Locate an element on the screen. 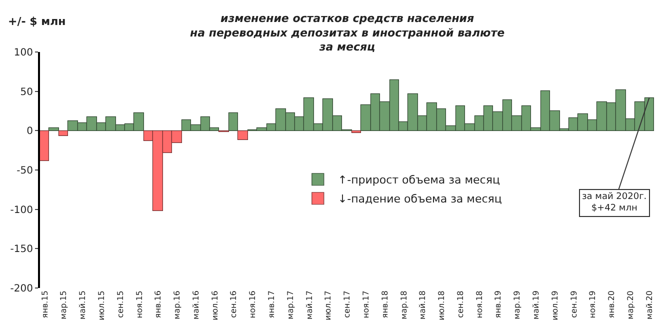 The width and height of the screenshot is (662, 332). x-tick-label: июл.16 is located at coordinates (215, 305).